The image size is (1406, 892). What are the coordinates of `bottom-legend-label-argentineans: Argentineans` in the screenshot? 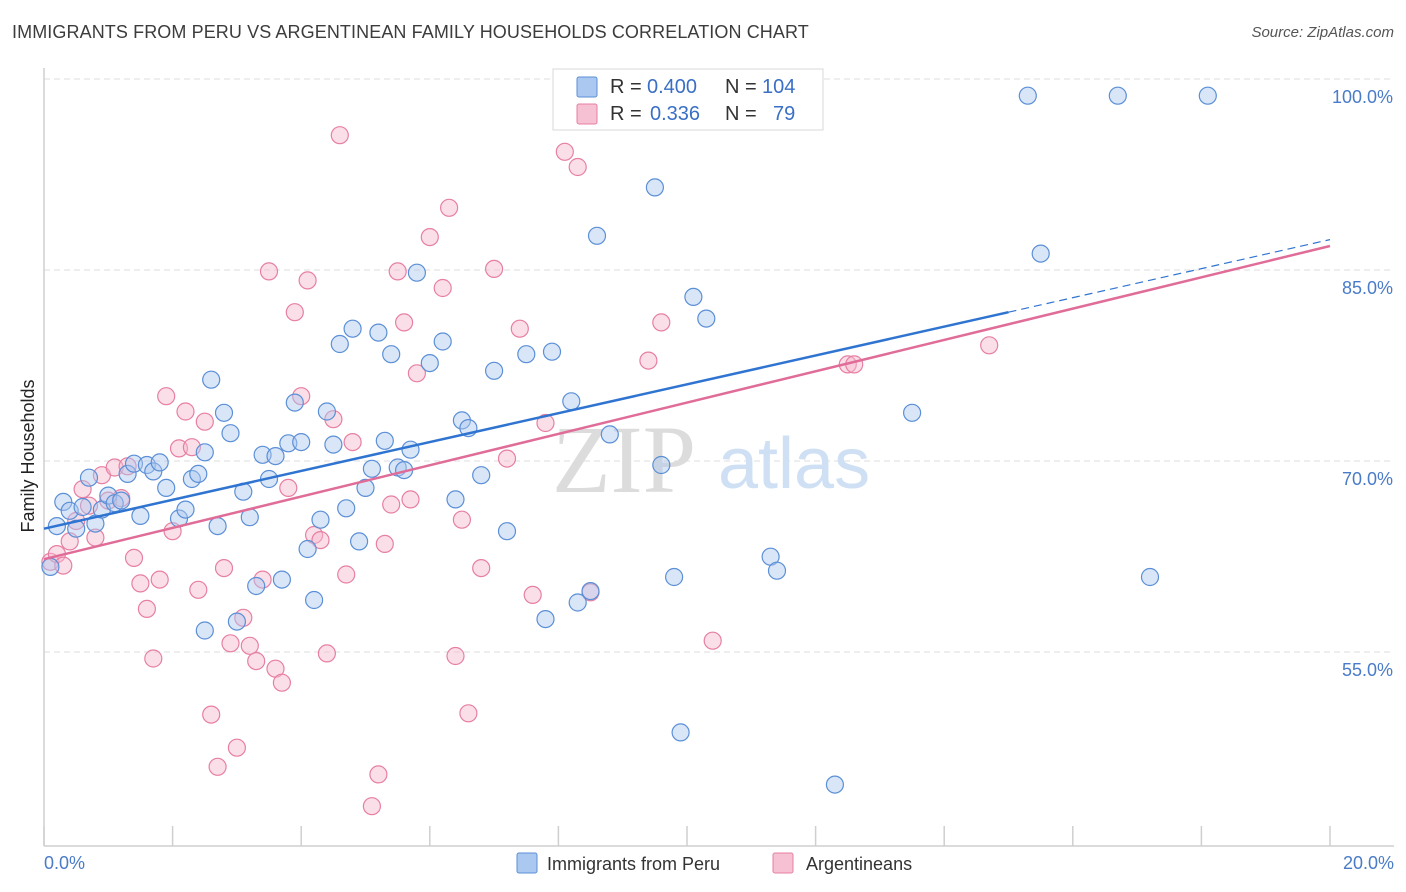 It's located at (859, 864).